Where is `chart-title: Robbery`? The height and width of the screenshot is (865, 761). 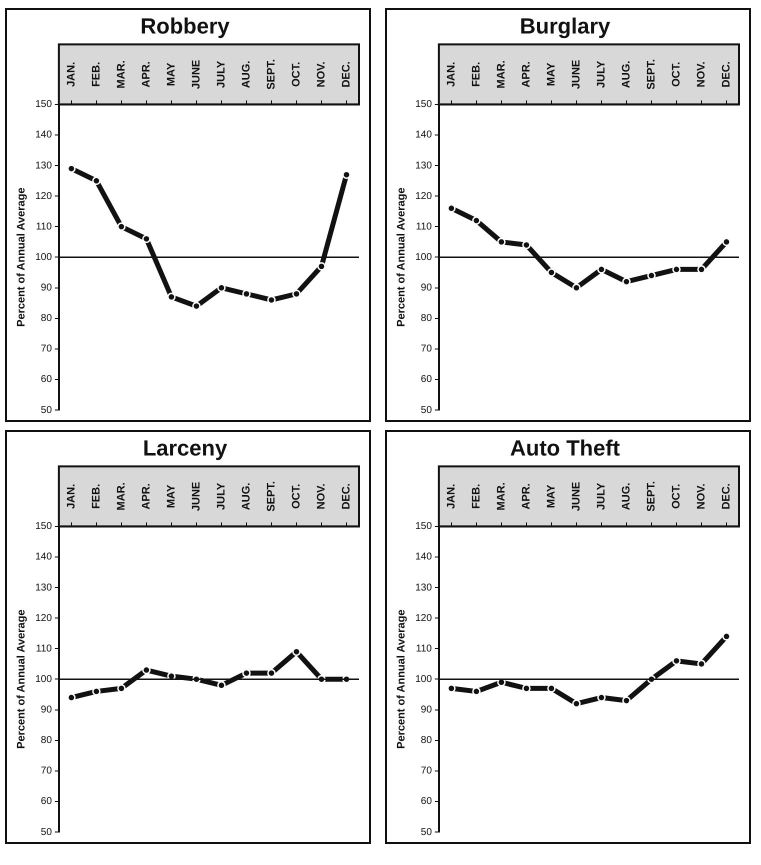
chart-title: Robbery is located at coordinates (185, 25).